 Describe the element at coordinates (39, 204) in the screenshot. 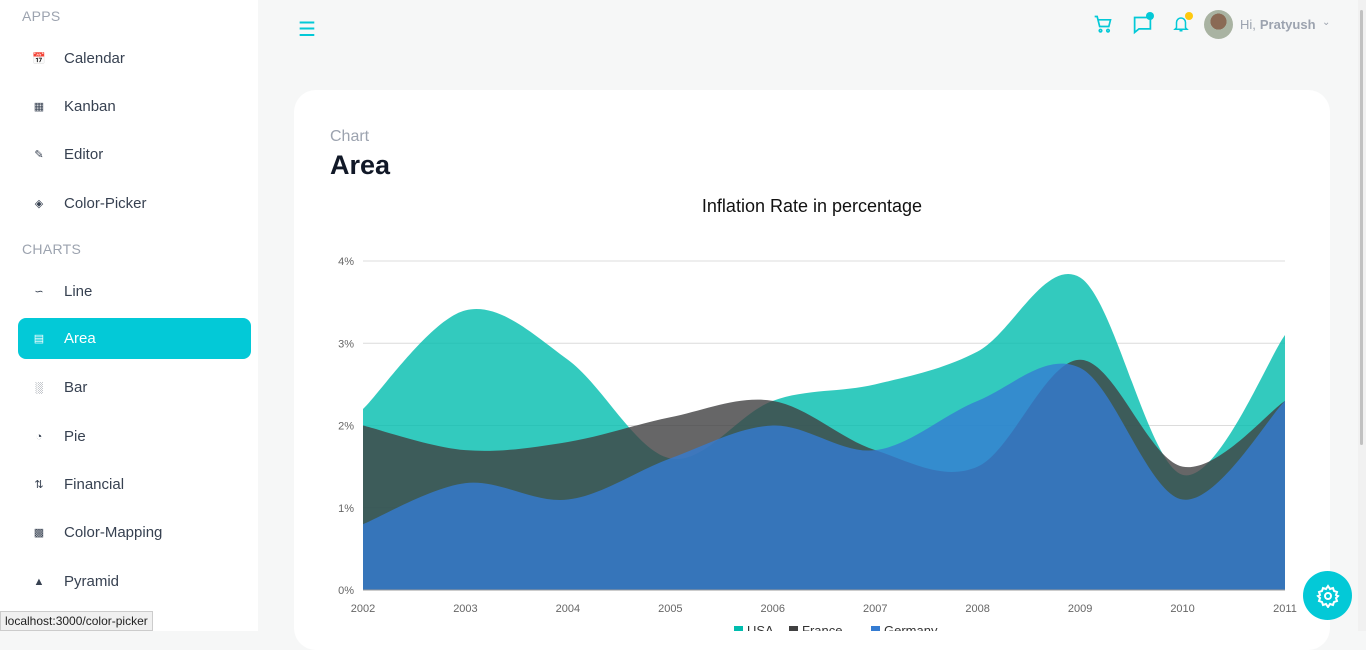

I see `paint-bucket-icon: ◈` at that location.